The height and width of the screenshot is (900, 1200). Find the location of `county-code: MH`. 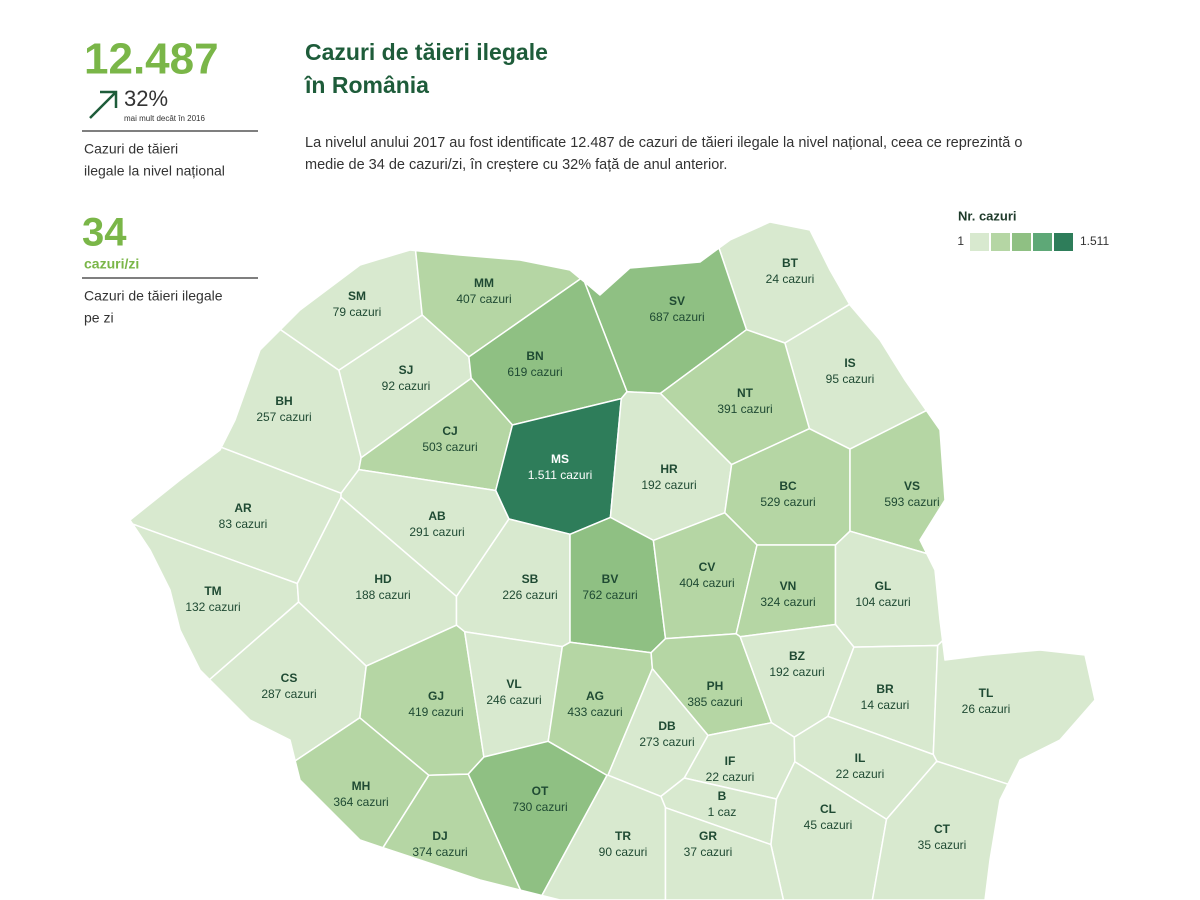

county-code: MH is located at coordinates (361, 786).